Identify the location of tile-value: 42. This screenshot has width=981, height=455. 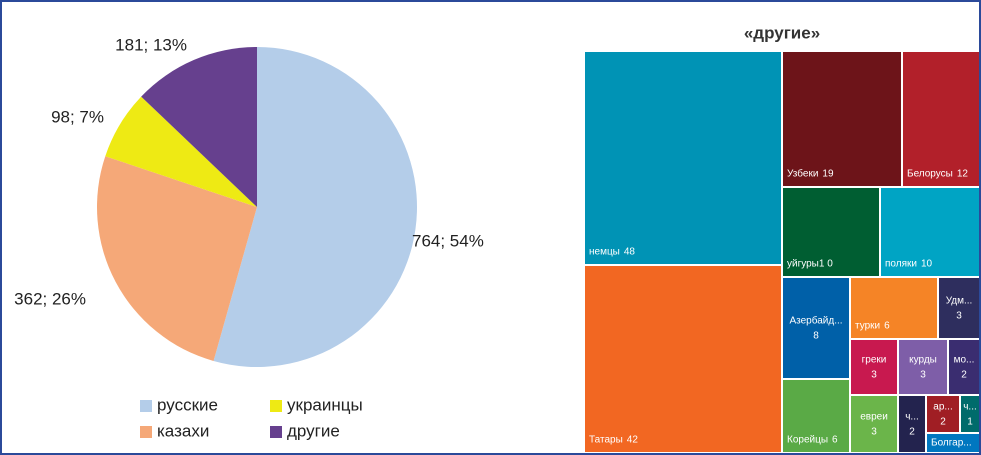
(633, 440).